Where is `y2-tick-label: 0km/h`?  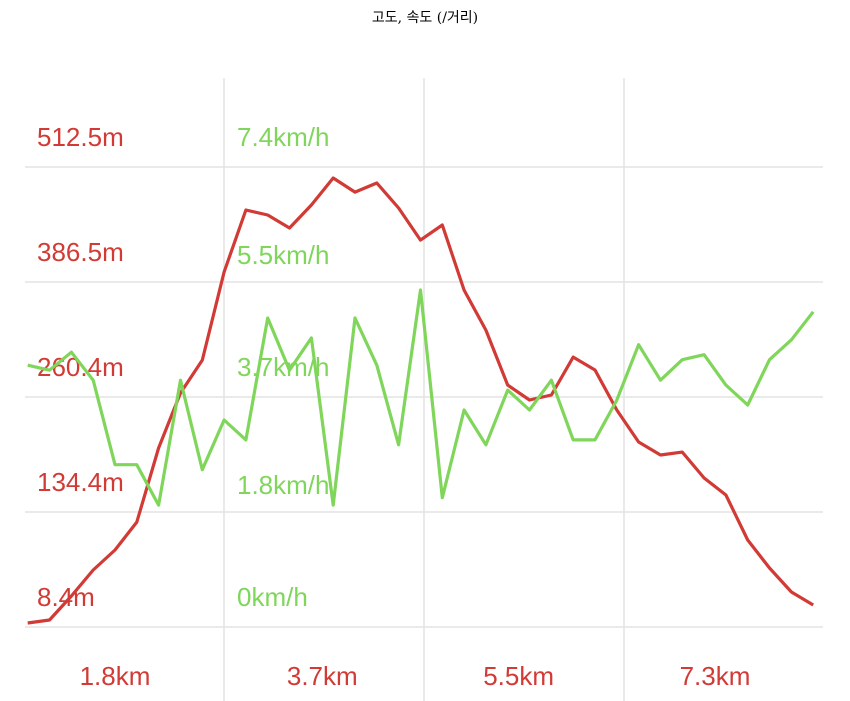 y2-tick-label: 0km/h is located at coordinates (272, 597).